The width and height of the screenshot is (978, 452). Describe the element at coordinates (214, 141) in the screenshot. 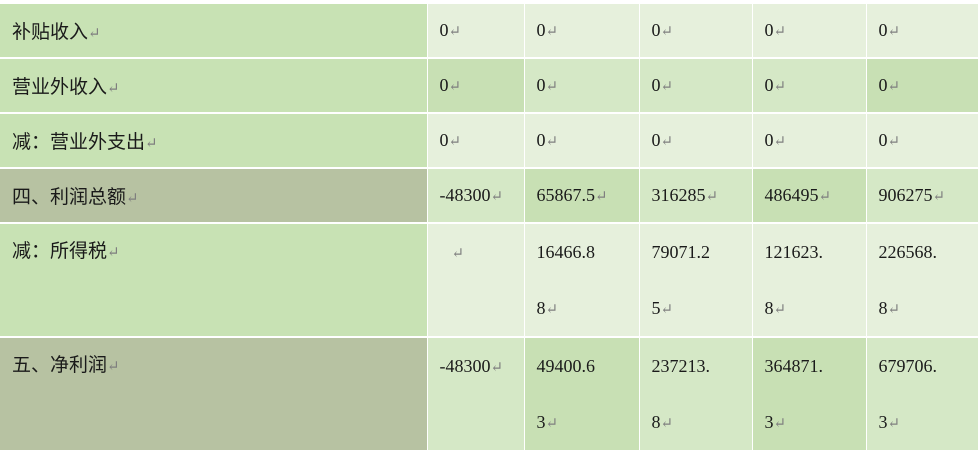

I see `row-label: 减：营业外支出↵` at that location.